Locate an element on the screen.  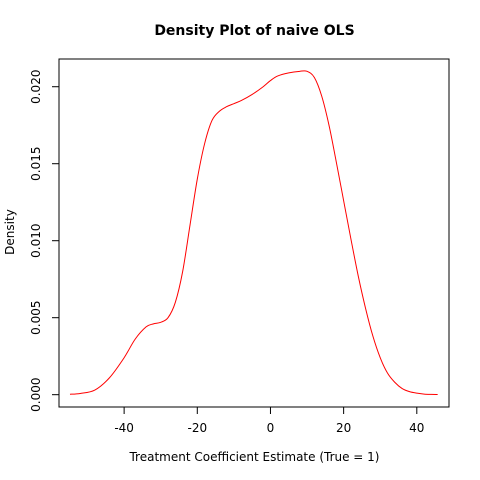
x-tick-label: -40 is located at coordinates (124, 428).